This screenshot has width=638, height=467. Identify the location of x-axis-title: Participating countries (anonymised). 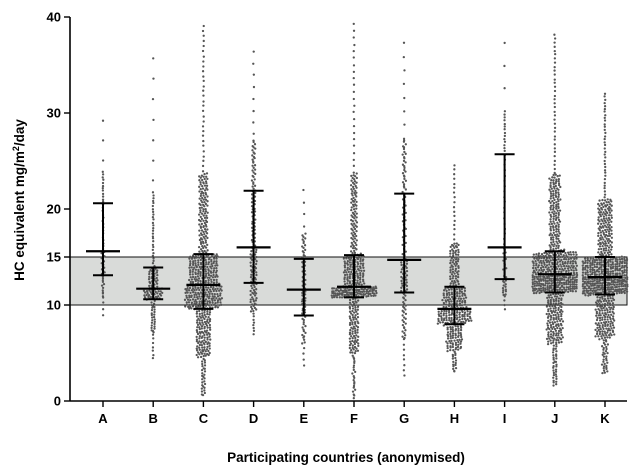
(346, 457).